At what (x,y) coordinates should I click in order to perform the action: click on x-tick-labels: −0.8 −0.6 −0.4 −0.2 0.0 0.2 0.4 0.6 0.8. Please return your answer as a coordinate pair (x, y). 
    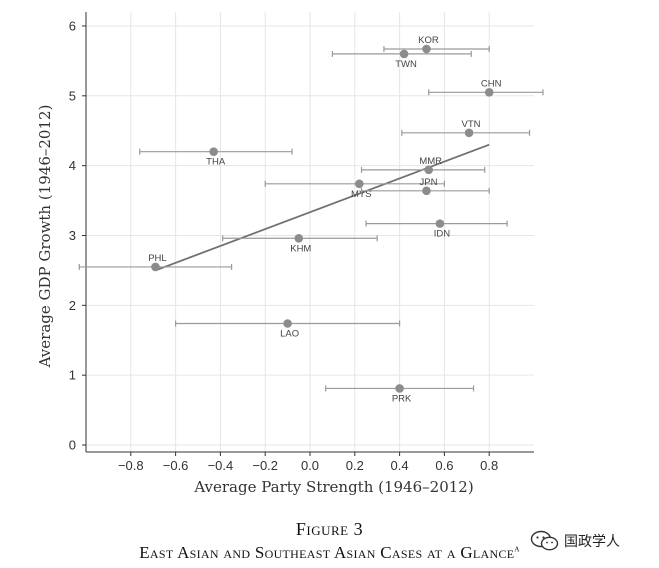
    Looking at the image, I should click on (308, 465).